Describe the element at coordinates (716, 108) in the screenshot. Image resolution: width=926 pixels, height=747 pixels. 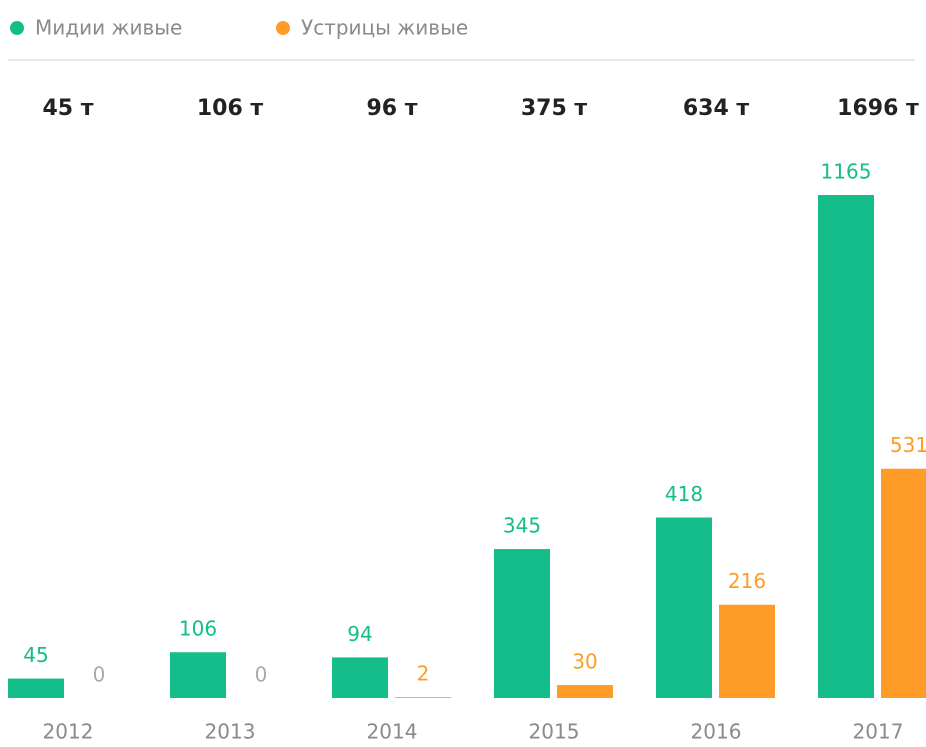
I see `total-label: 634 т` at that location.